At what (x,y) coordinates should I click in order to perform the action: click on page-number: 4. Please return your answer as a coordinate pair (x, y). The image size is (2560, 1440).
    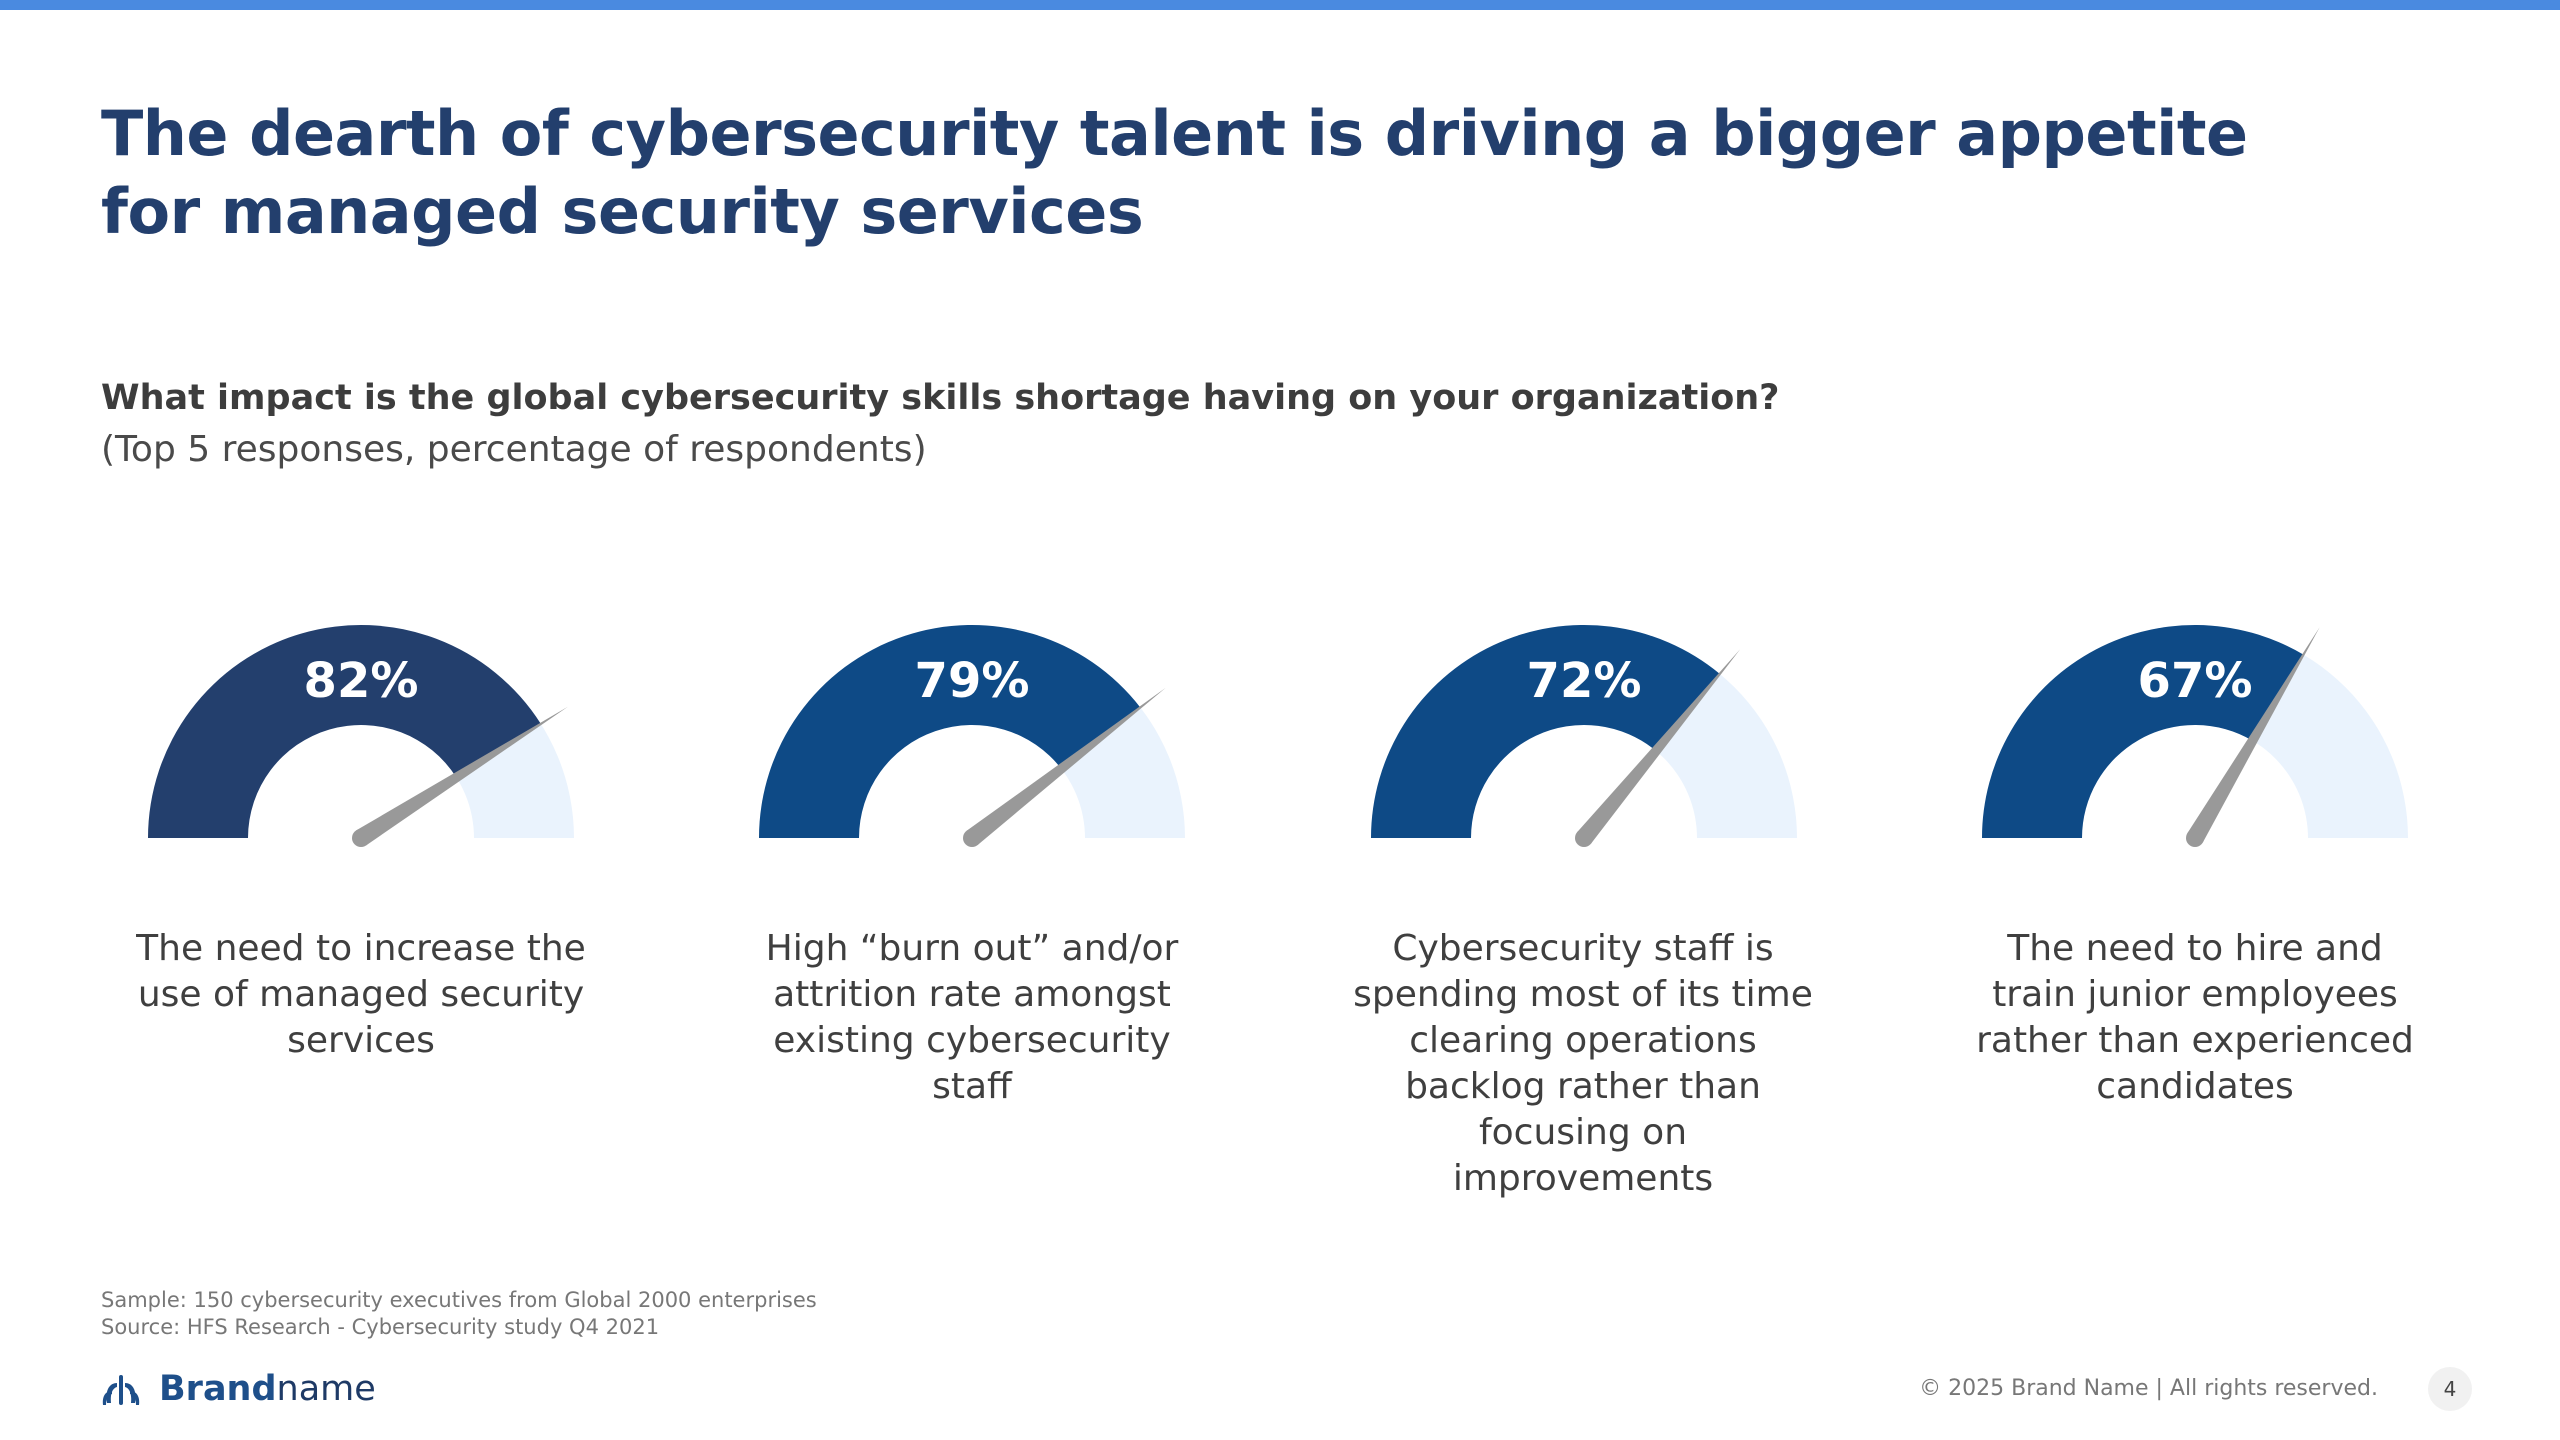
    Looking at the image, I should click on (2450, 1389).